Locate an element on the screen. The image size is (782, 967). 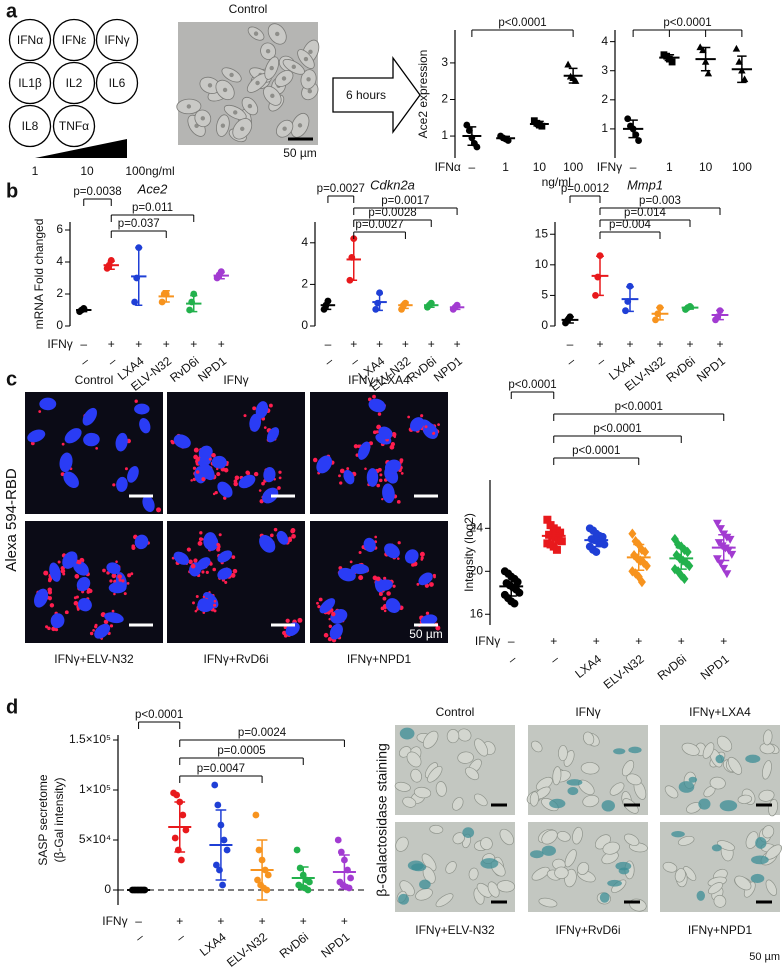
p-value: p=0.0012 is located at coordinates (585, 189).